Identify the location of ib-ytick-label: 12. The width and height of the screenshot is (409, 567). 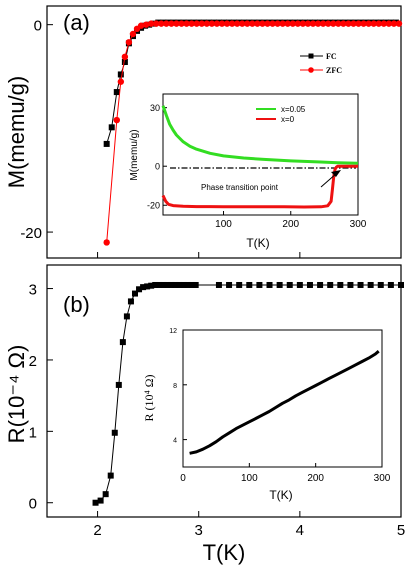
(173, 331).